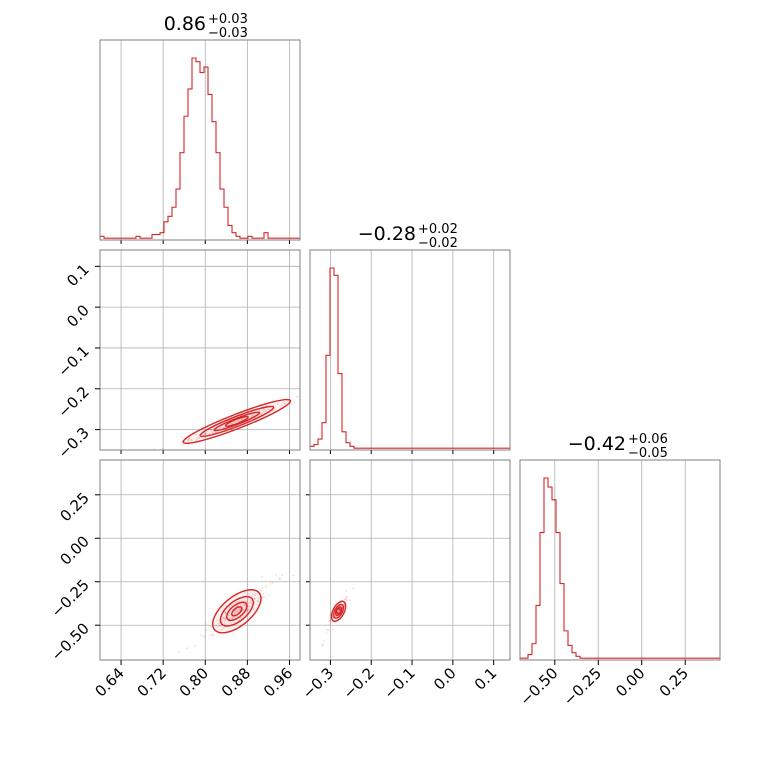 The width and height of the screenshot is (760, 760). What do you see at coordinates (70, 598) in the screenshot?
I see `y-tick-label: −0.25` at bounding box center [70, 598].